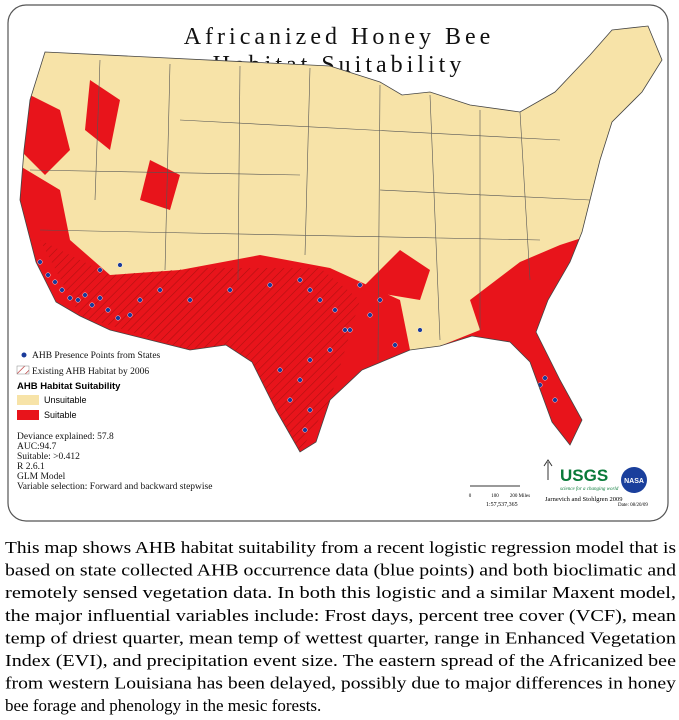 The image size is (679, 720). Describe the element at coordinates (37, 447) in the screenshot. I see `model-stat: AUC:94.7` at that location.